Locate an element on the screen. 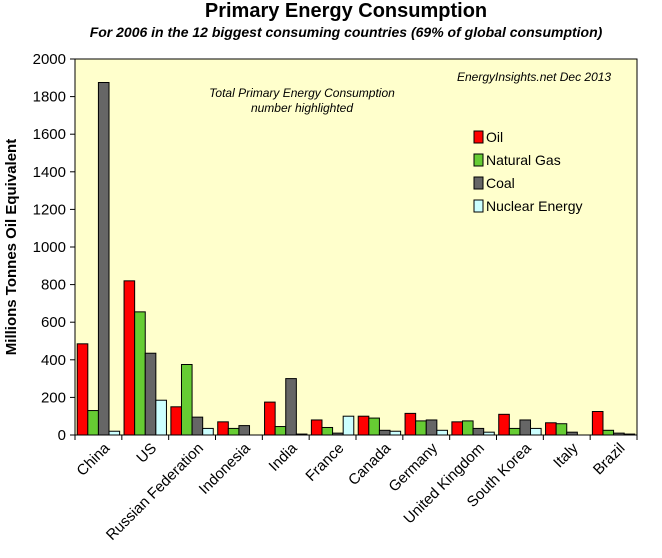 Image resolution: width=662 pixels, height=558 pixels. x-tick-label: US is located at coordinates (146, 453).